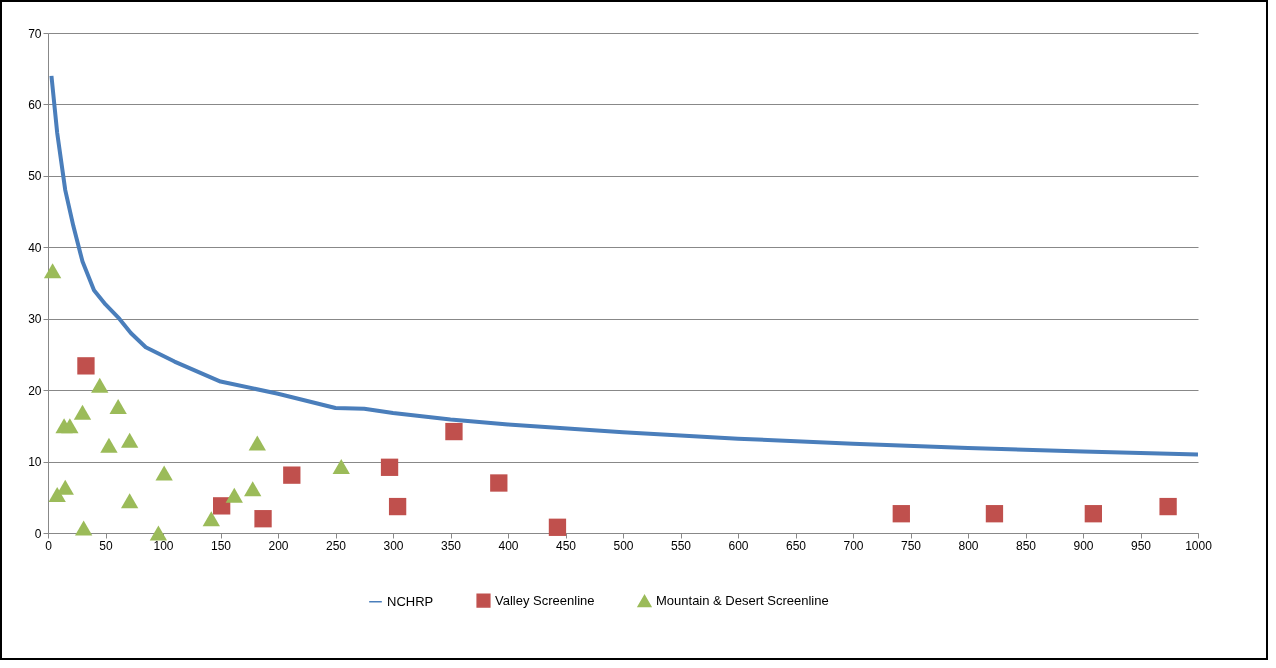 This screenshot has height=668, width=1276. I want to click on y-tick-label: 0, so click(38, 533).